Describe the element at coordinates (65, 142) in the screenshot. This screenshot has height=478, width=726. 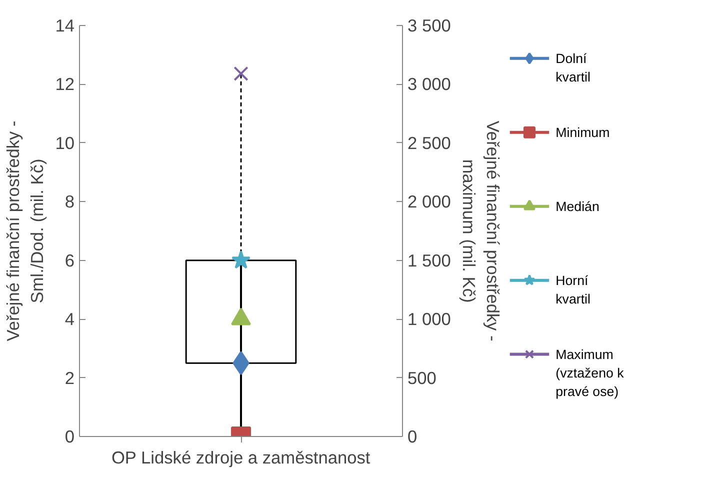
I see `y-tick-label: 10` at that location.